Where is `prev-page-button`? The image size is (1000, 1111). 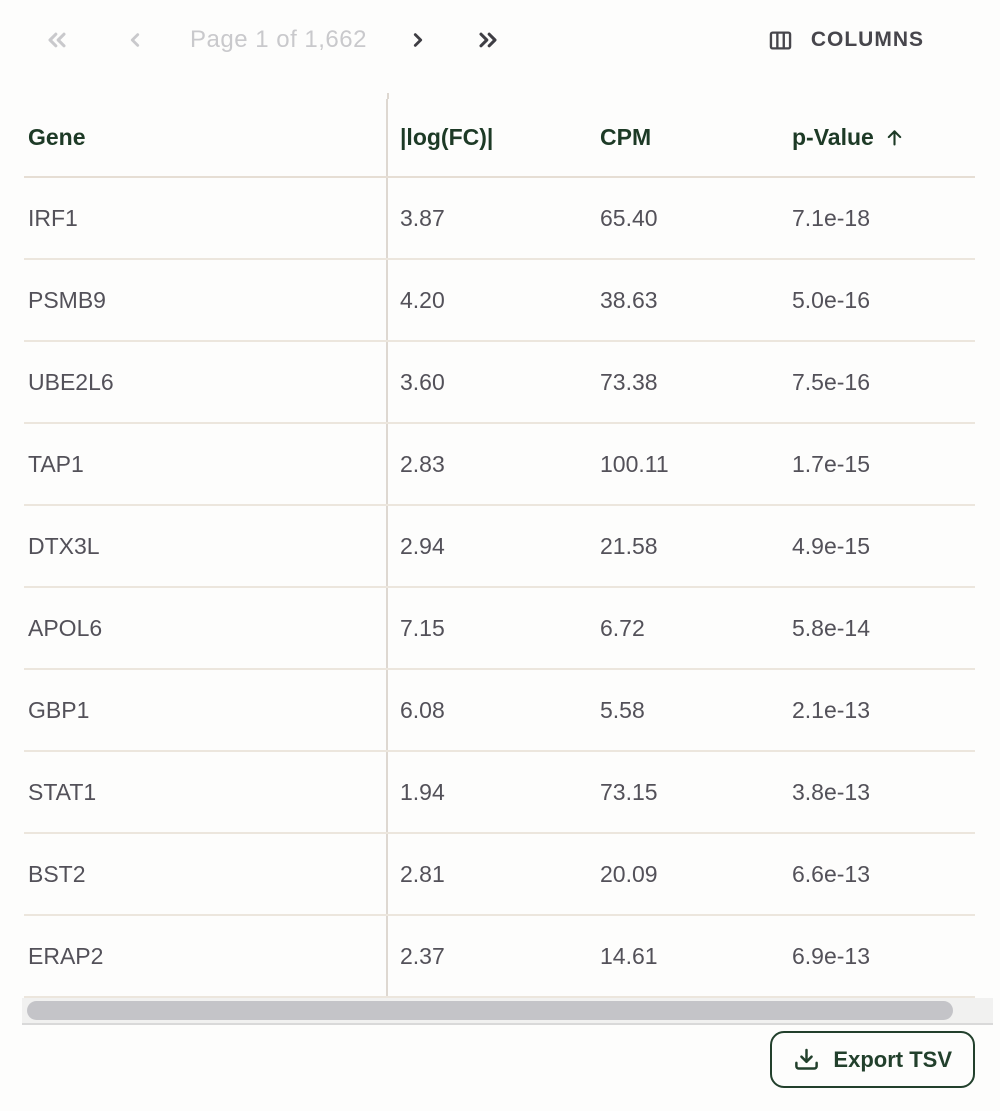
prev-page-button is located at coordinates (135, 40).